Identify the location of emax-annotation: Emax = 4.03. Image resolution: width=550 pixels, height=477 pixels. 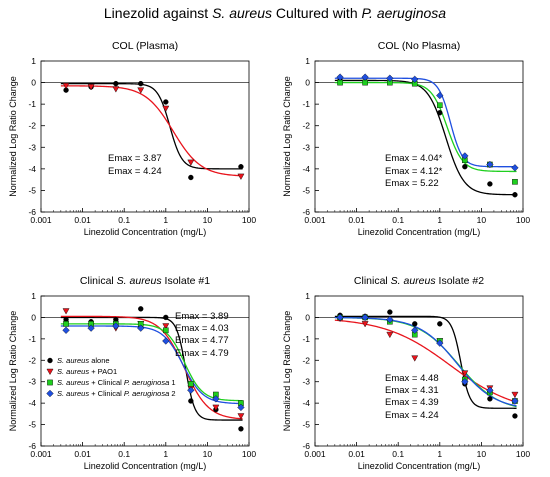
(202, 328).